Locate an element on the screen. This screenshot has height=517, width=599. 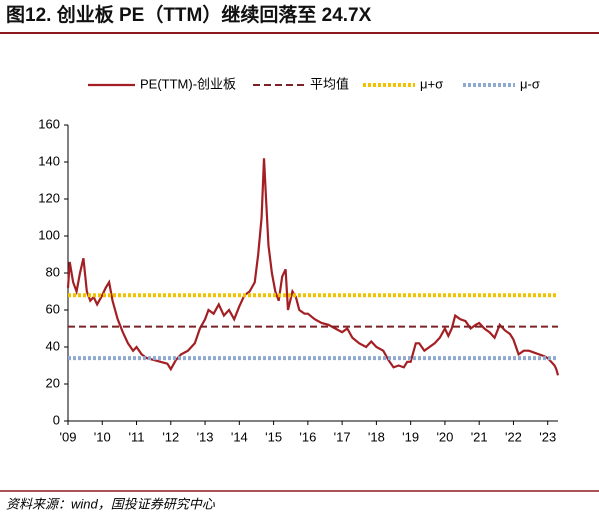
x-tick-label: '10 is located at coordinates (102, 436).